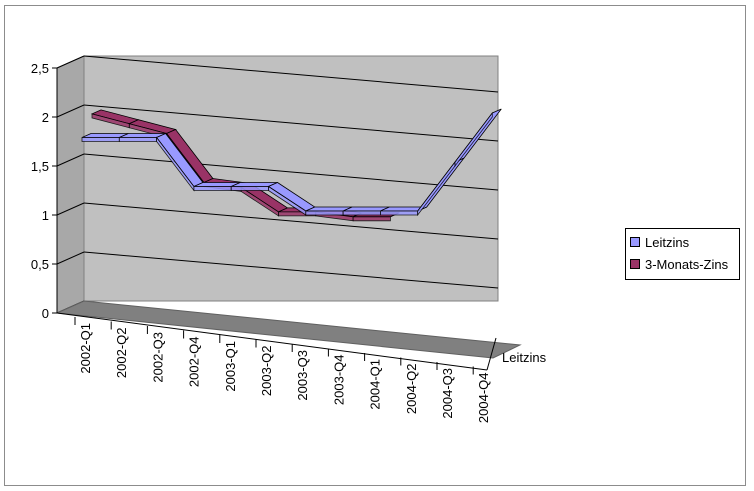 The height and width of the screenshot is (491, 754). Describe the element at coordinates (411, 389) in the screenshot. I see `x-tick-label: 2004-Q2` at that location.